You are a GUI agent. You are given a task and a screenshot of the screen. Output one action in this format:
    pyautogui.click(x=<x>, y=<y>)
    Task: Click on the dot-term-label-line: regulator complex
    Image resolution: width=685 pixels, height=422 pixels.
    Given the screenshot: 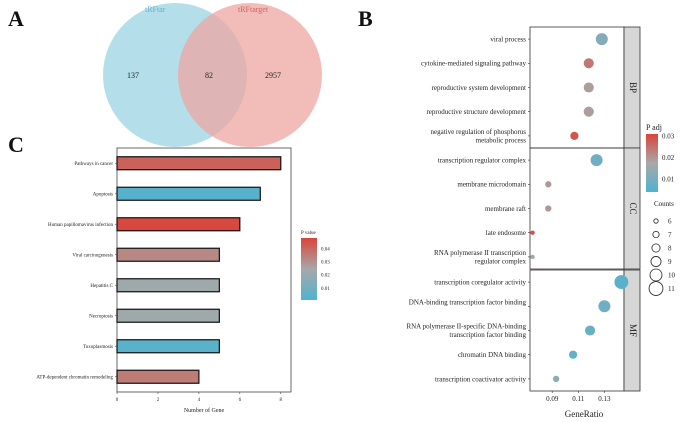 What is the action you would take?
    pyautogui.click(x=501, y=261)
    